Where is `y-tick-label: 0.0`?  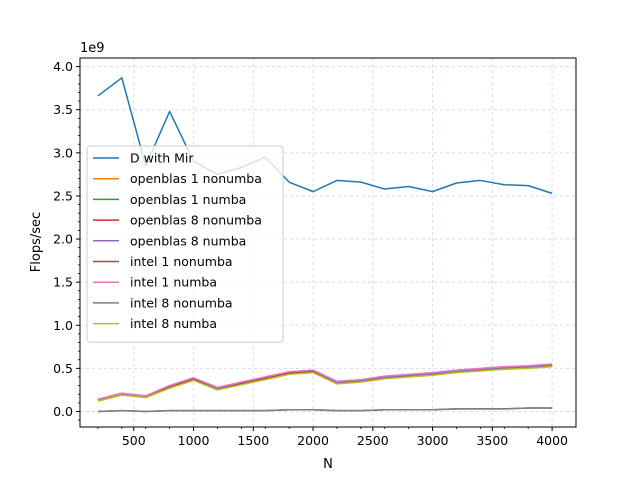 y-tick-label: 0.0 is located at coordinates (63, 411).